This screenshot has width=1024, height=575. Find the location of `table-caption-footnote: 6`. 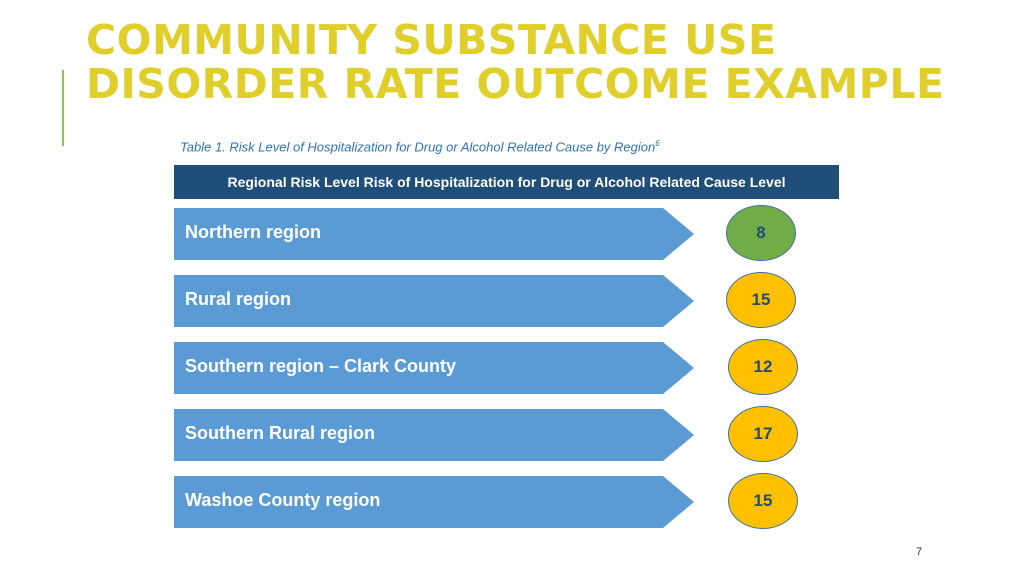

table-caption-footnote: 6 is located at coordinates (657, 143).